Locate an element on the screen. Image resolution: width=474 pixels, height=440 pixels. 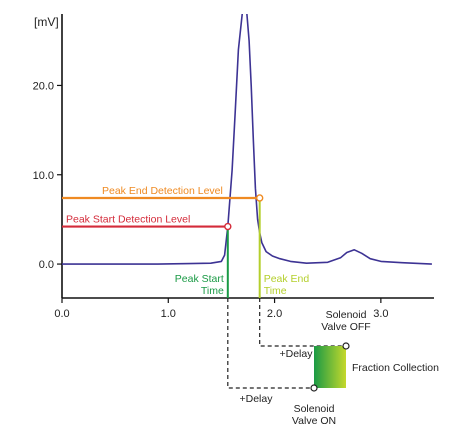
marker-dot-peak-start is located at coordinates (228, 226).